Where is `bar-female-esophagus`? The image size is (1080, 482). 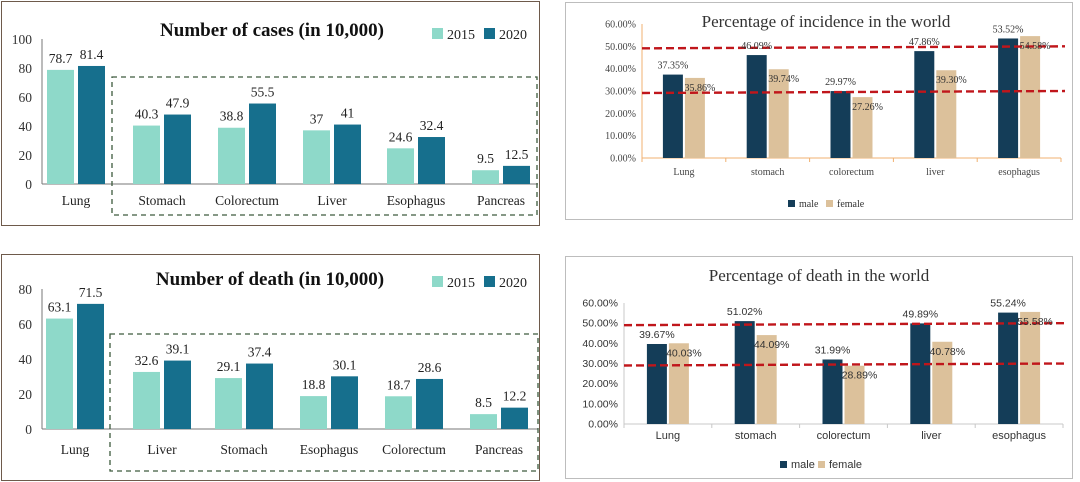 bar-female-esophagus is located at coordinates (1030, 367).